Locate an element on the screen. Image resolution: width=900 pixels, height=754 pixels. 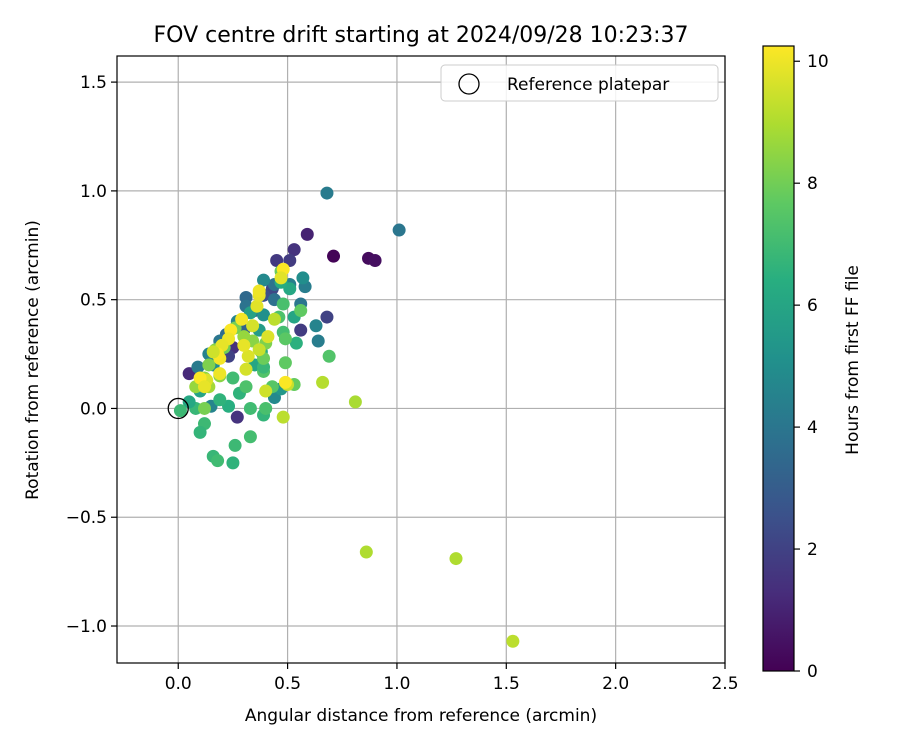
y-axis-ticks: −1.0 −0.5 0.0 0.5 1.0 1.5 is located at coordinates (91, 355).